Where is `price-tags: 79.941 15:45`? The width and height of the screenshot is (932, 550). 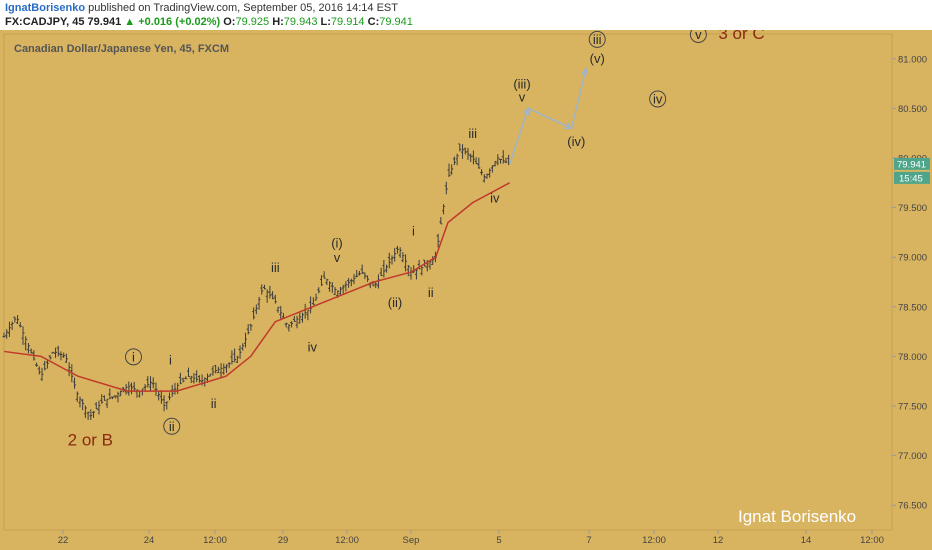 price-tags: 79.941 15:45 is located at coordinates (912, 170).